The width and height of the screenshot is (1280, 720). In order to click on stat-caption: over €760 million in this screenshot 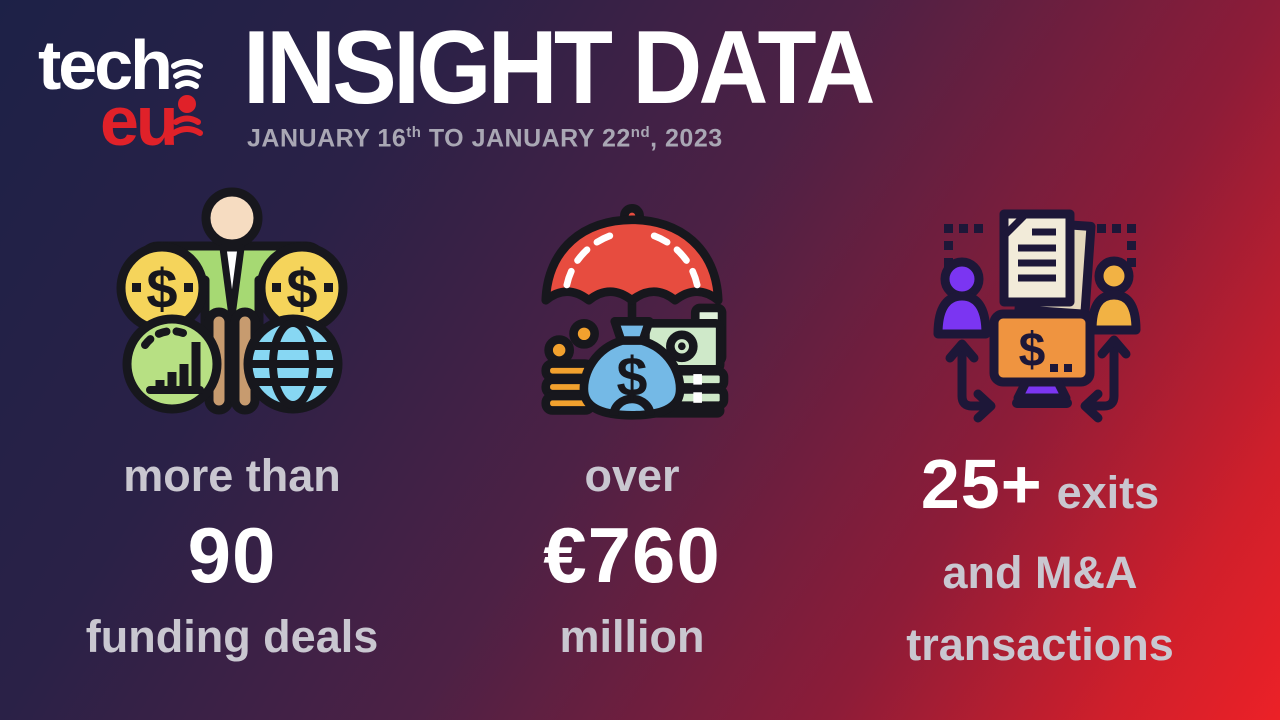, I will do `click(632, 556)`.